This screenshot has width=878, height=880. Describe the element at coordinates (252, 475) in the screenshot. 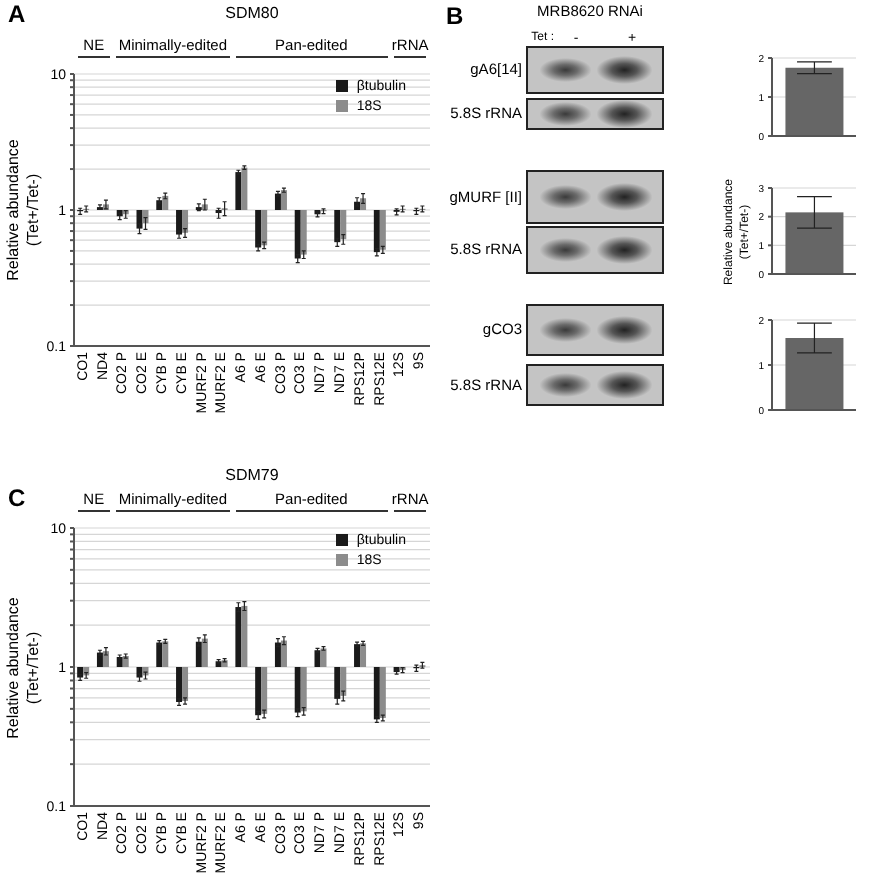

I see `chart-title: SDM79` at that location.